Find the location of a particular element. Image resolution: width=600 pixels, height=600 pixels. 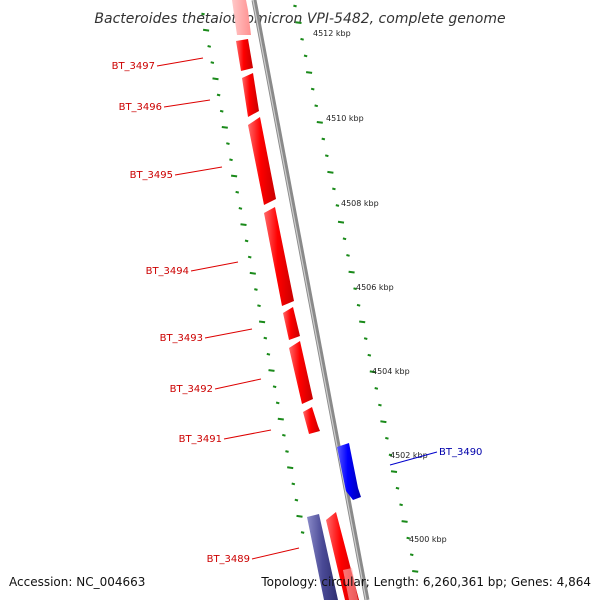

gene-feature-bt3495 is located at coordinates (262, 161).